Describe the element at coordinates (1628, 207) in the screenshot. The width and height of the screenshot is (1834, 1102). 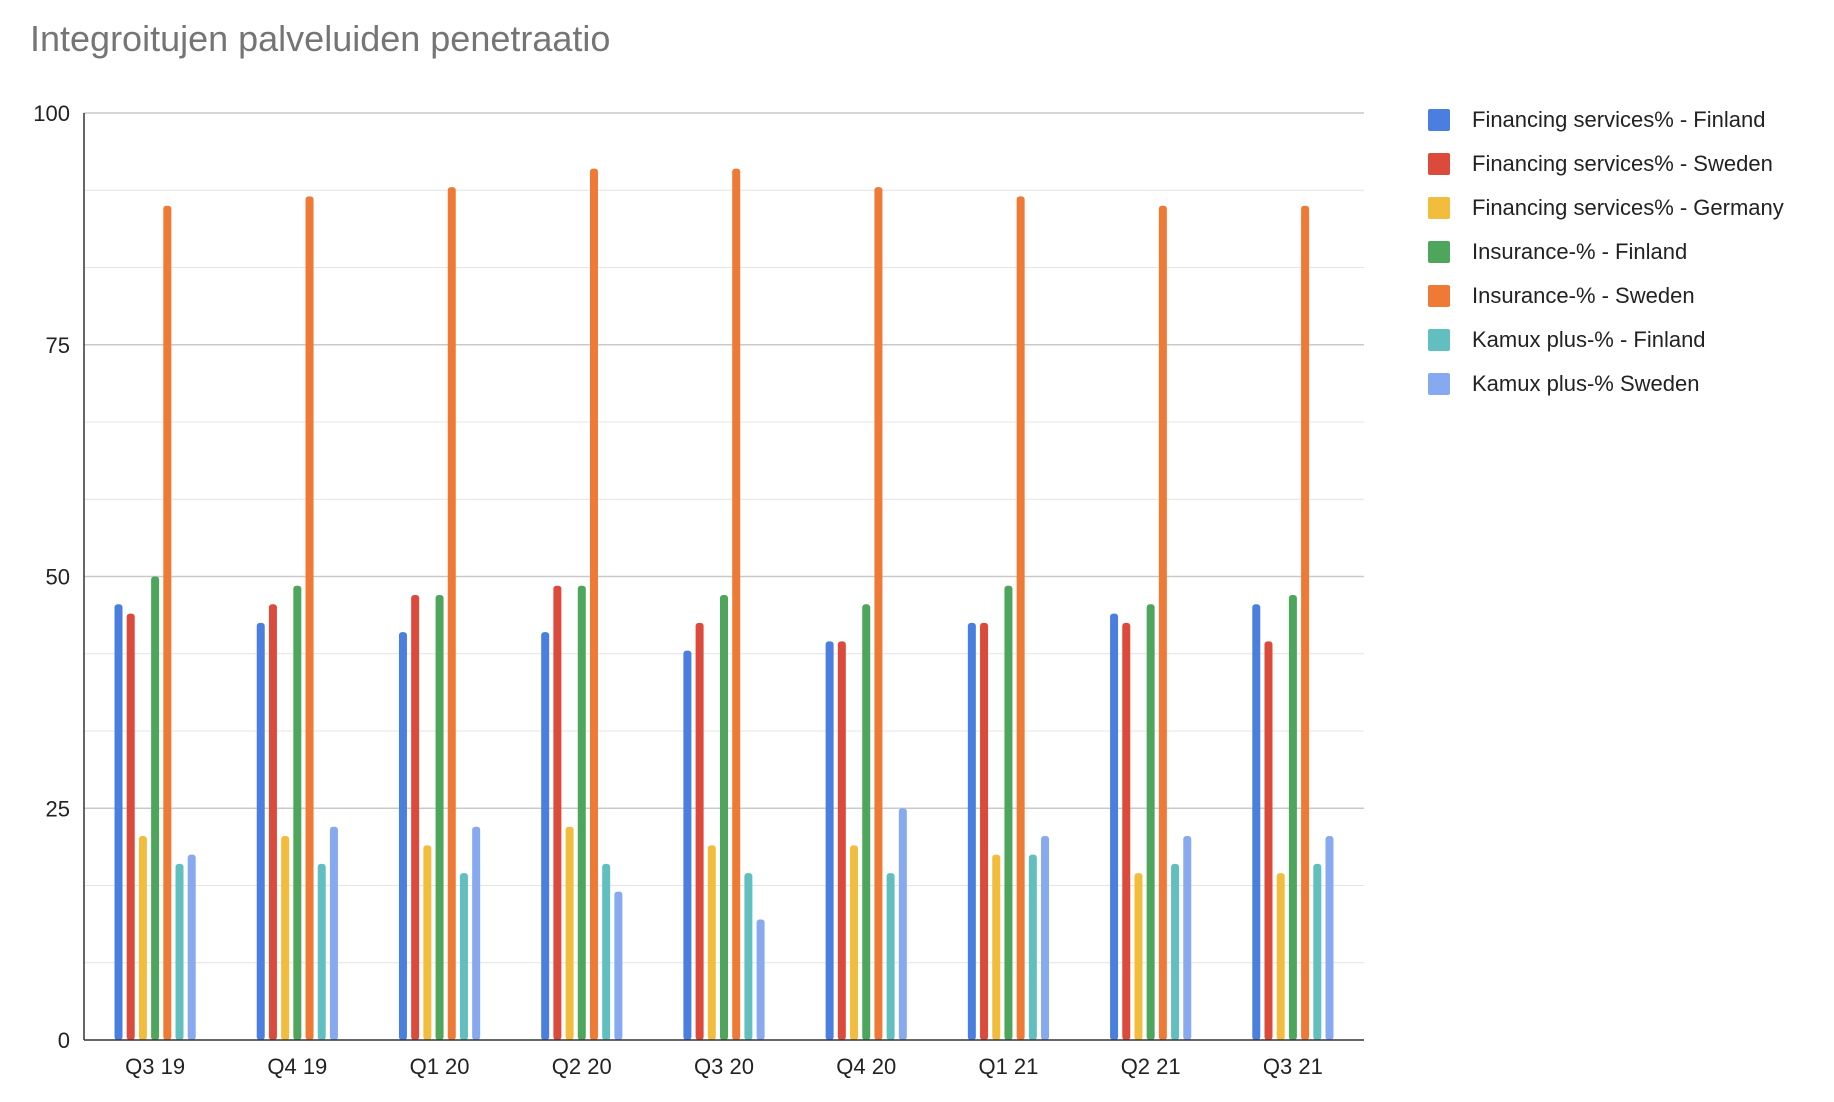
I see `legend-label: Financing services% - Germany` at that location.